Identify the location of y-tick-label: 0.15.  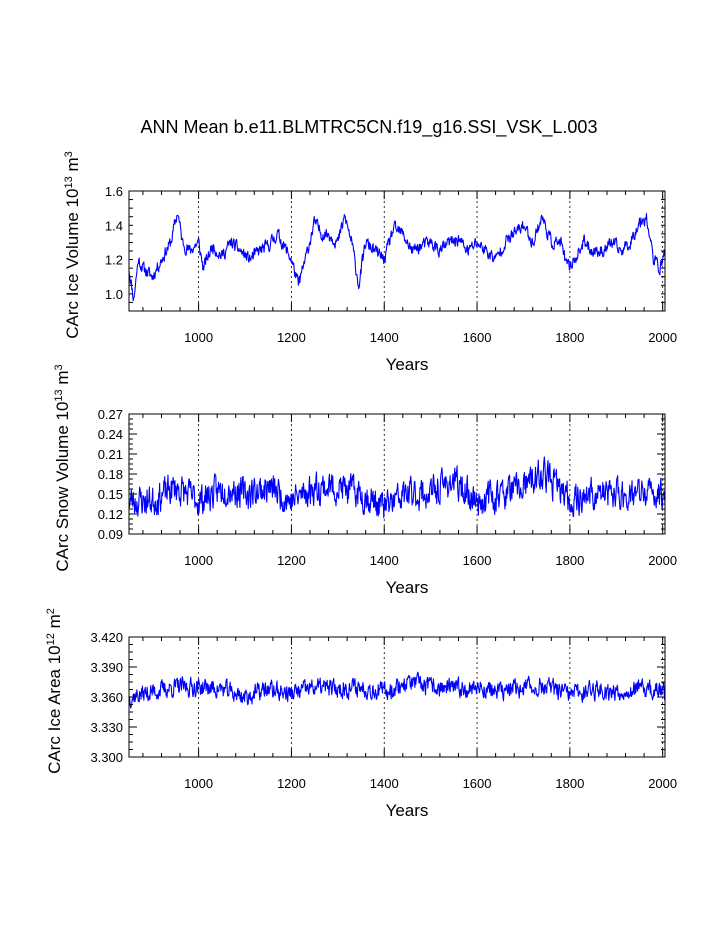
(110, 494).